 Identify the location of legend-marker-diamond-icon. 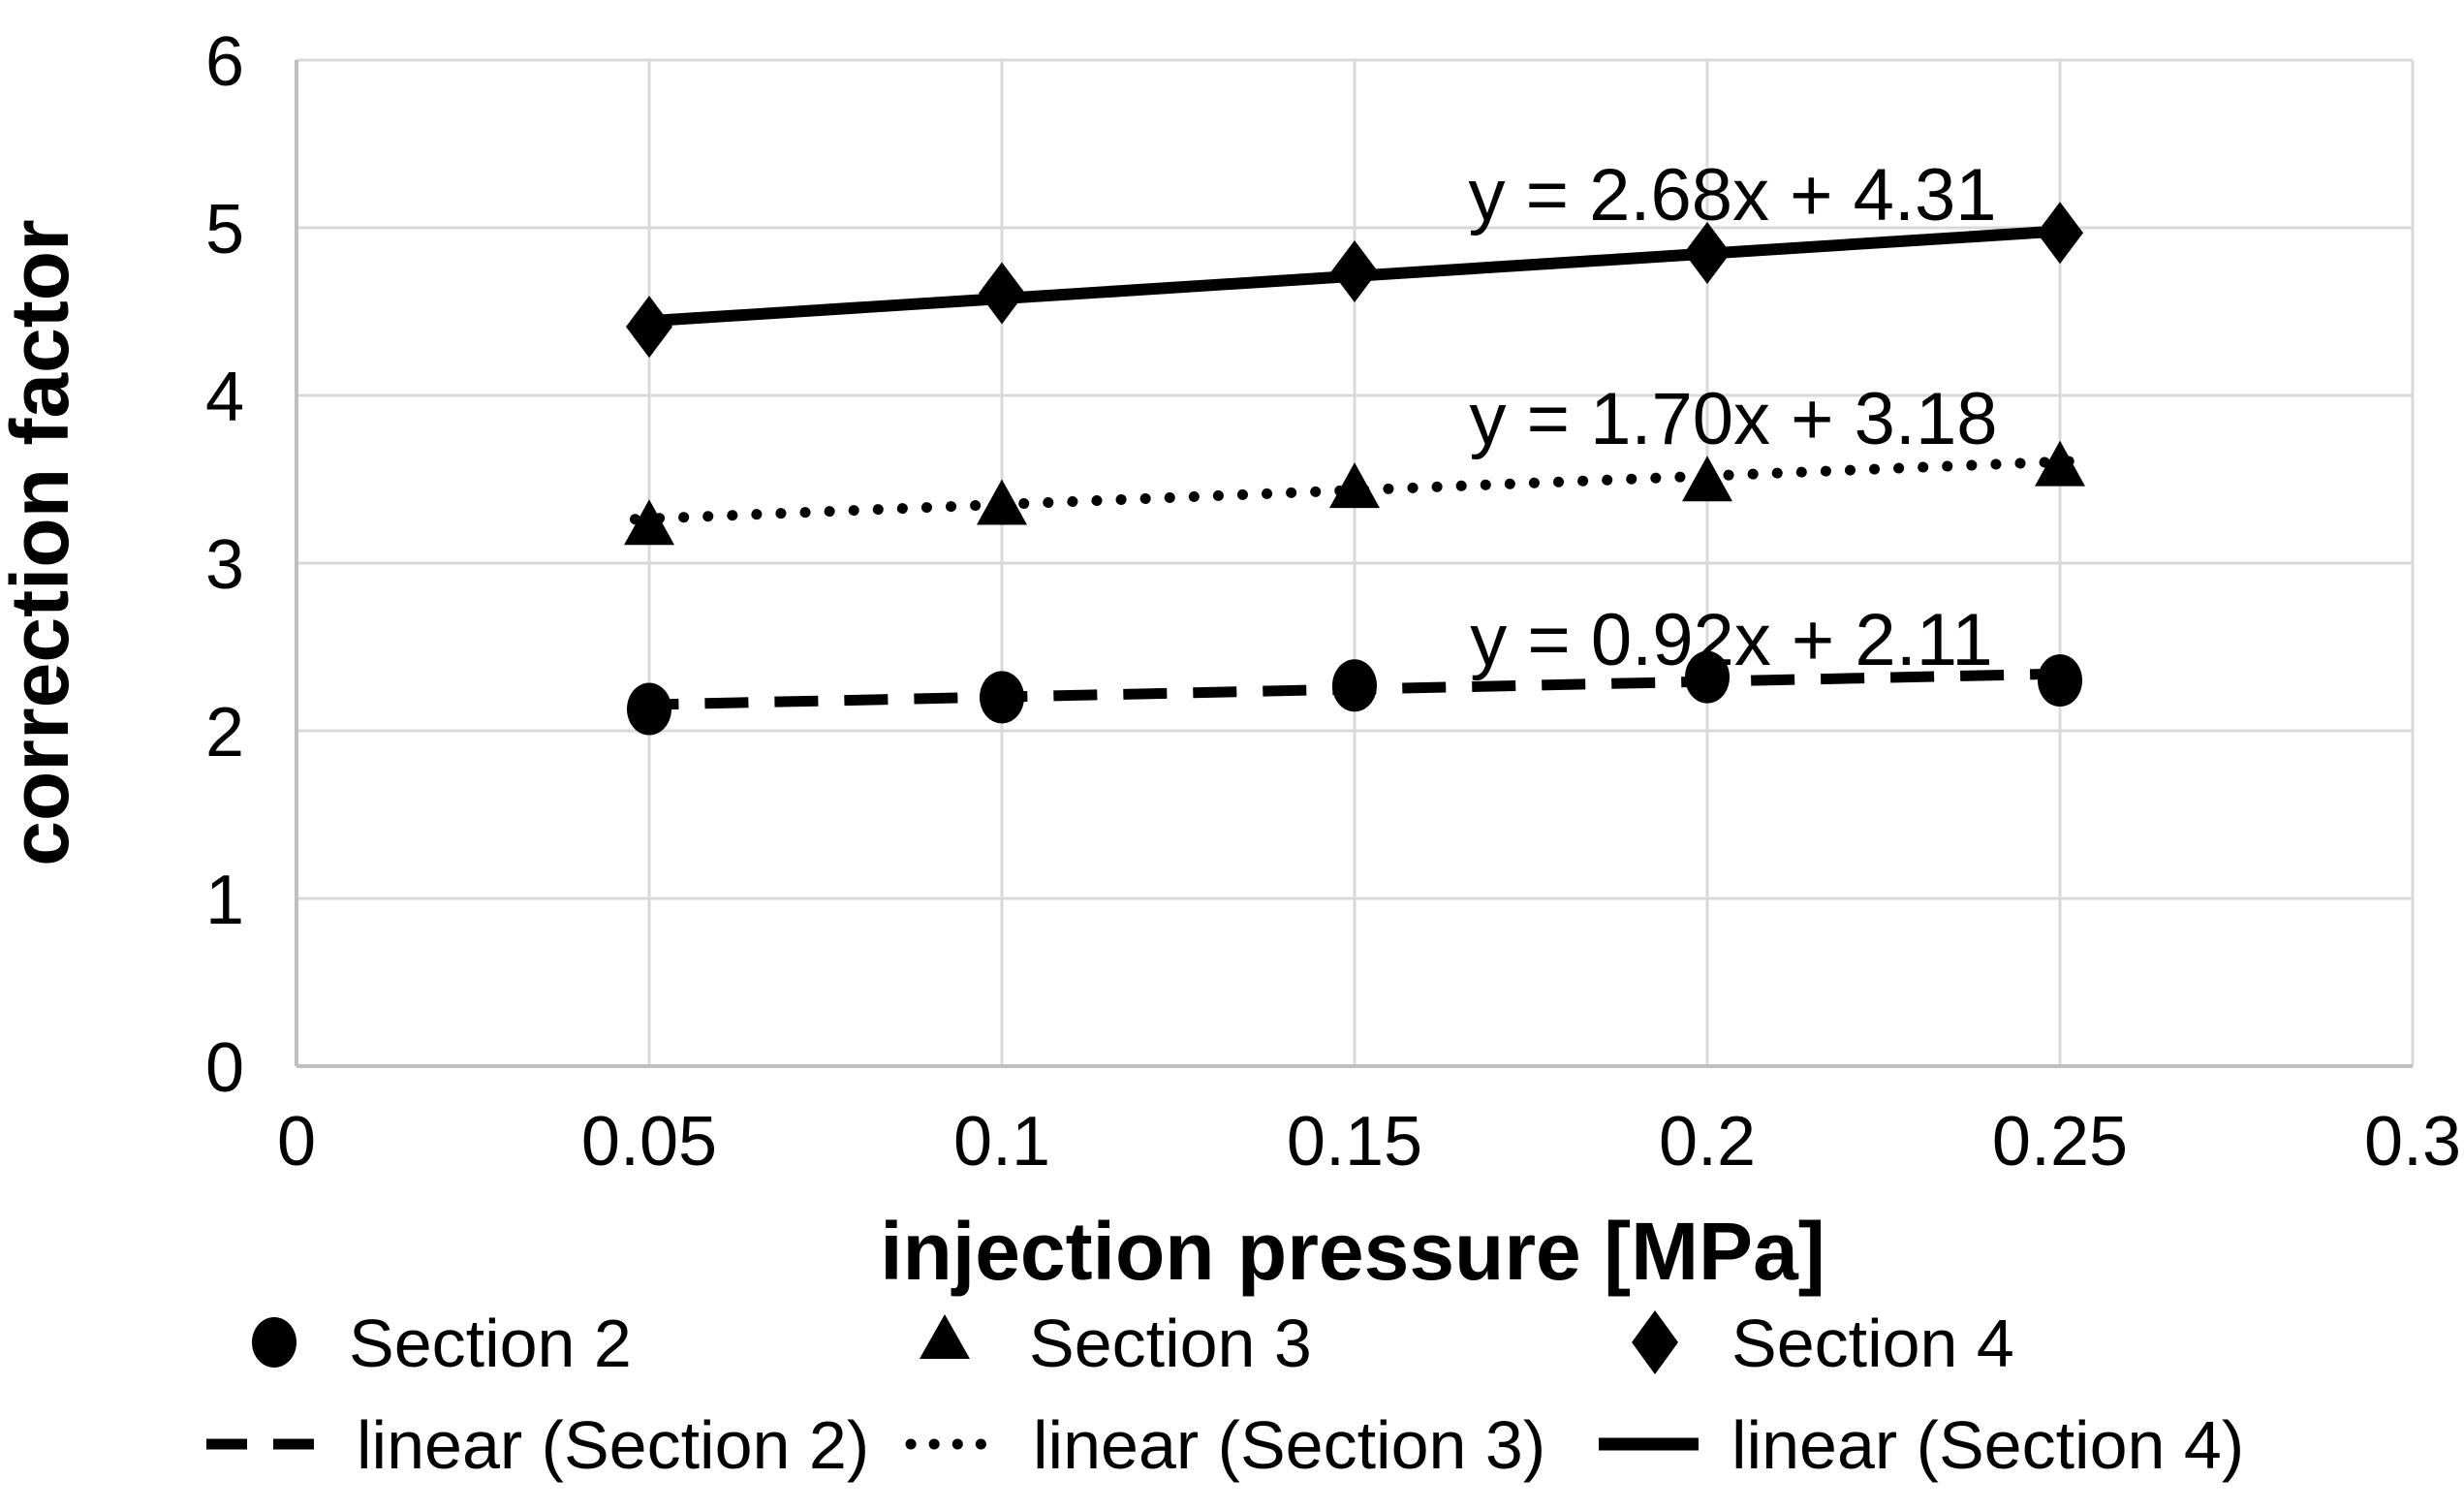
(1655, 1342).